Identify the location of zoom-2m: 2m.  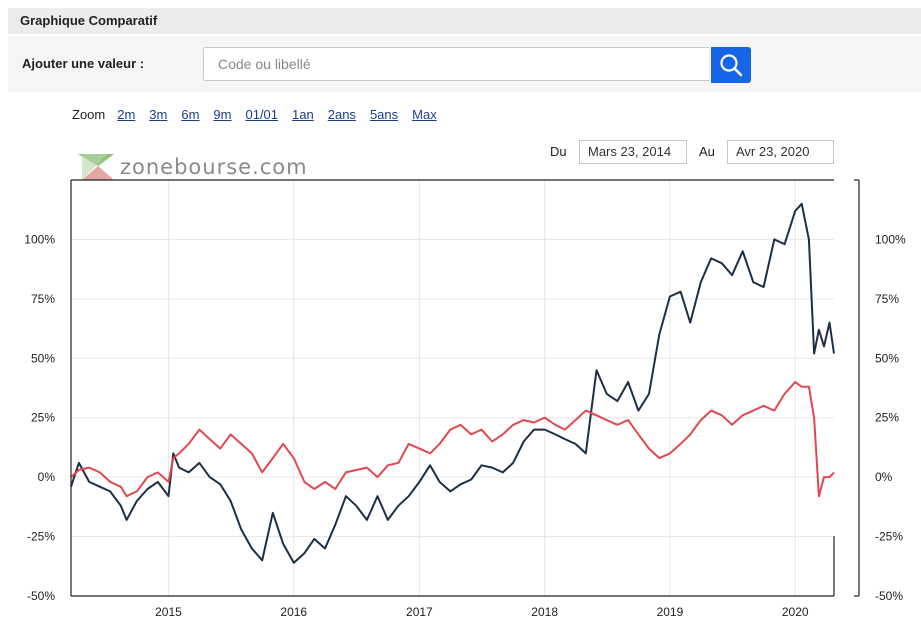
(126, 114).